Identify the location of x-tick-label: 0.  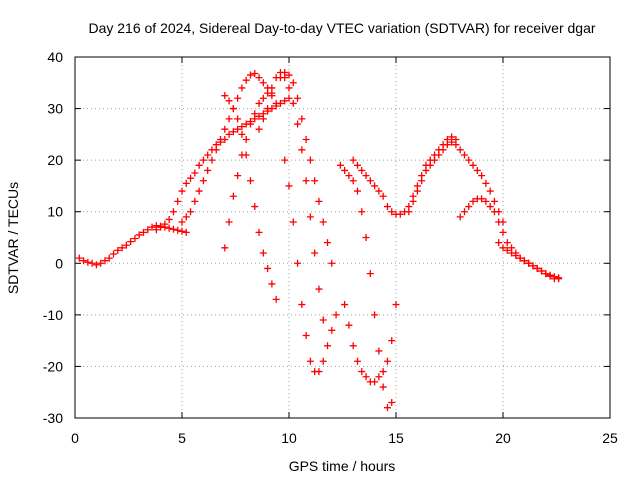
(75, 438).